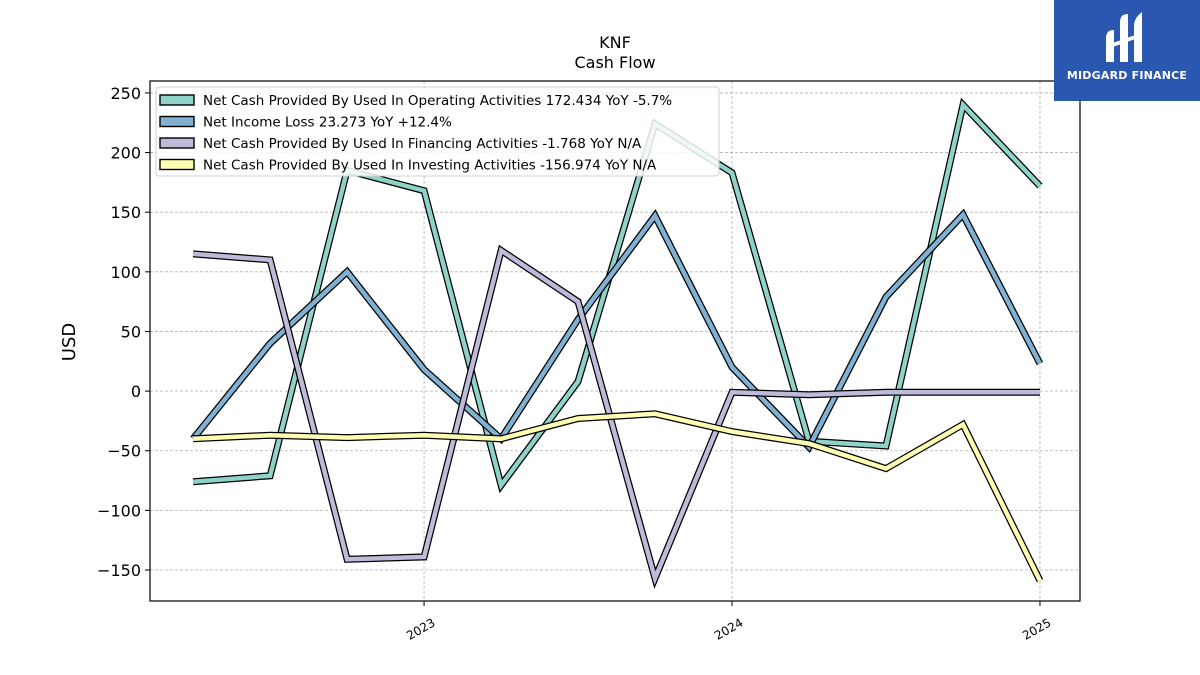  What do you see at coordinates (125, 212) in the screenshot?
I see `y-tick-label: 150` at bounding box center [125, 212].